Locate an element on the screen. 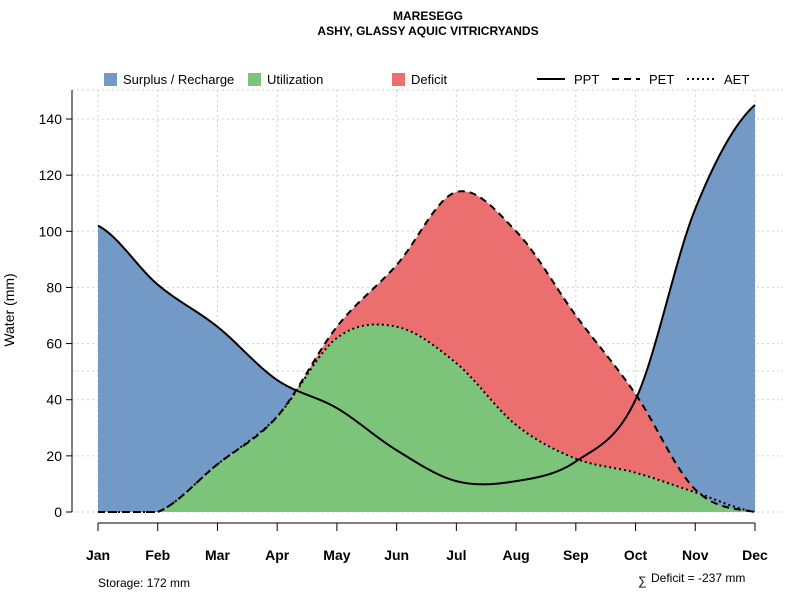 The image size is (800, 600). legend-swatch-surplus is located at coordinates (110, 79).